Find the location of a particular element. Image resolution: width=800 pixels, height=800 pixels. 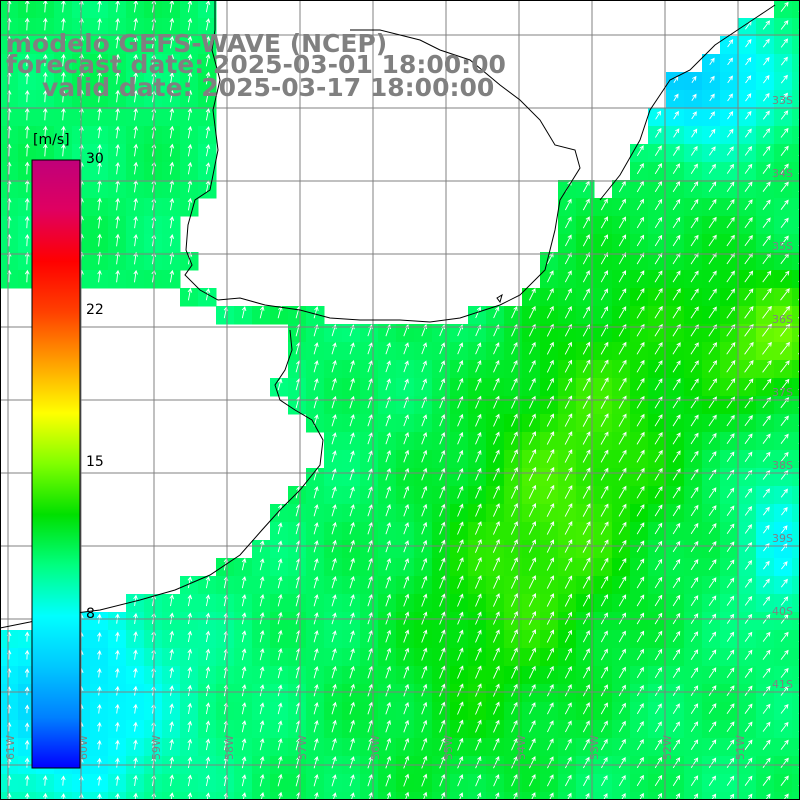

lat-label: 38S is located at coordinates (782, 465).